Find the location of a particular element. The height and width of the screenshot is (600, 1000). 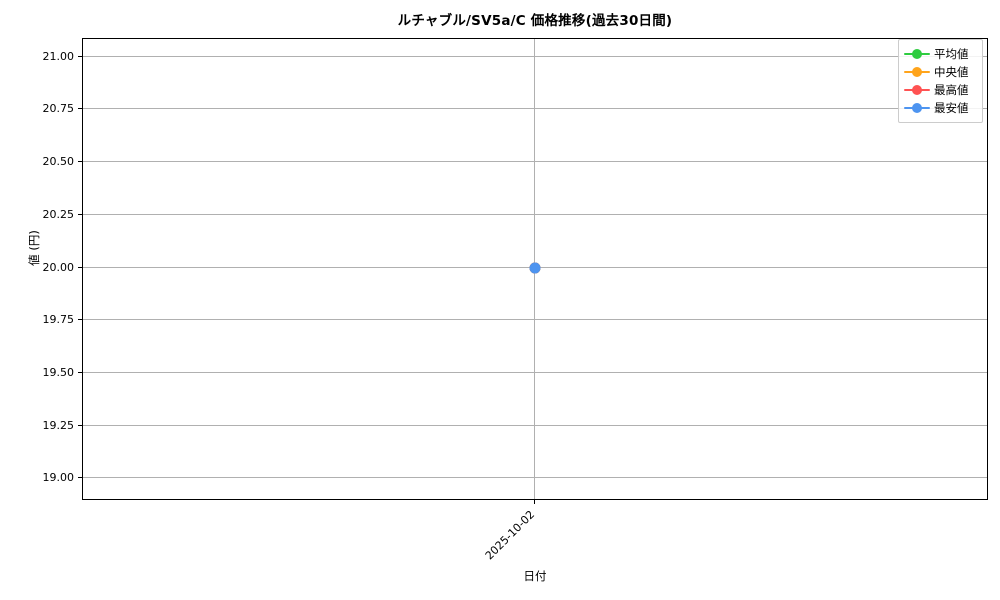

legend-item-min: 最安値 is located at coordinates (940, 108).